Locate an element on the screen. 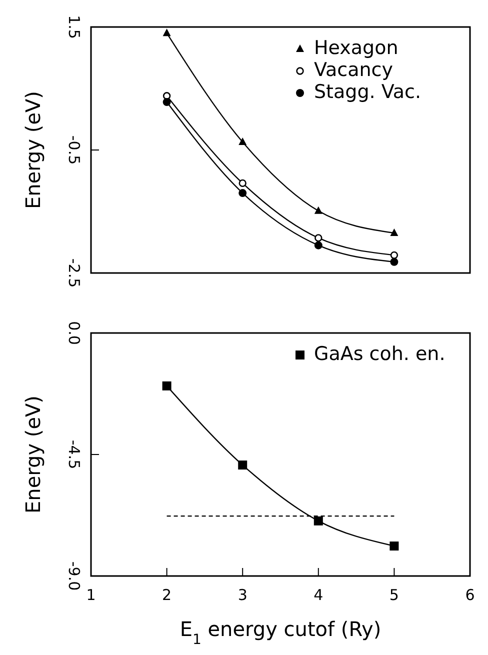 The image size is (488, 655). x-tick-label: 4 is located at coordinates (319, 595).